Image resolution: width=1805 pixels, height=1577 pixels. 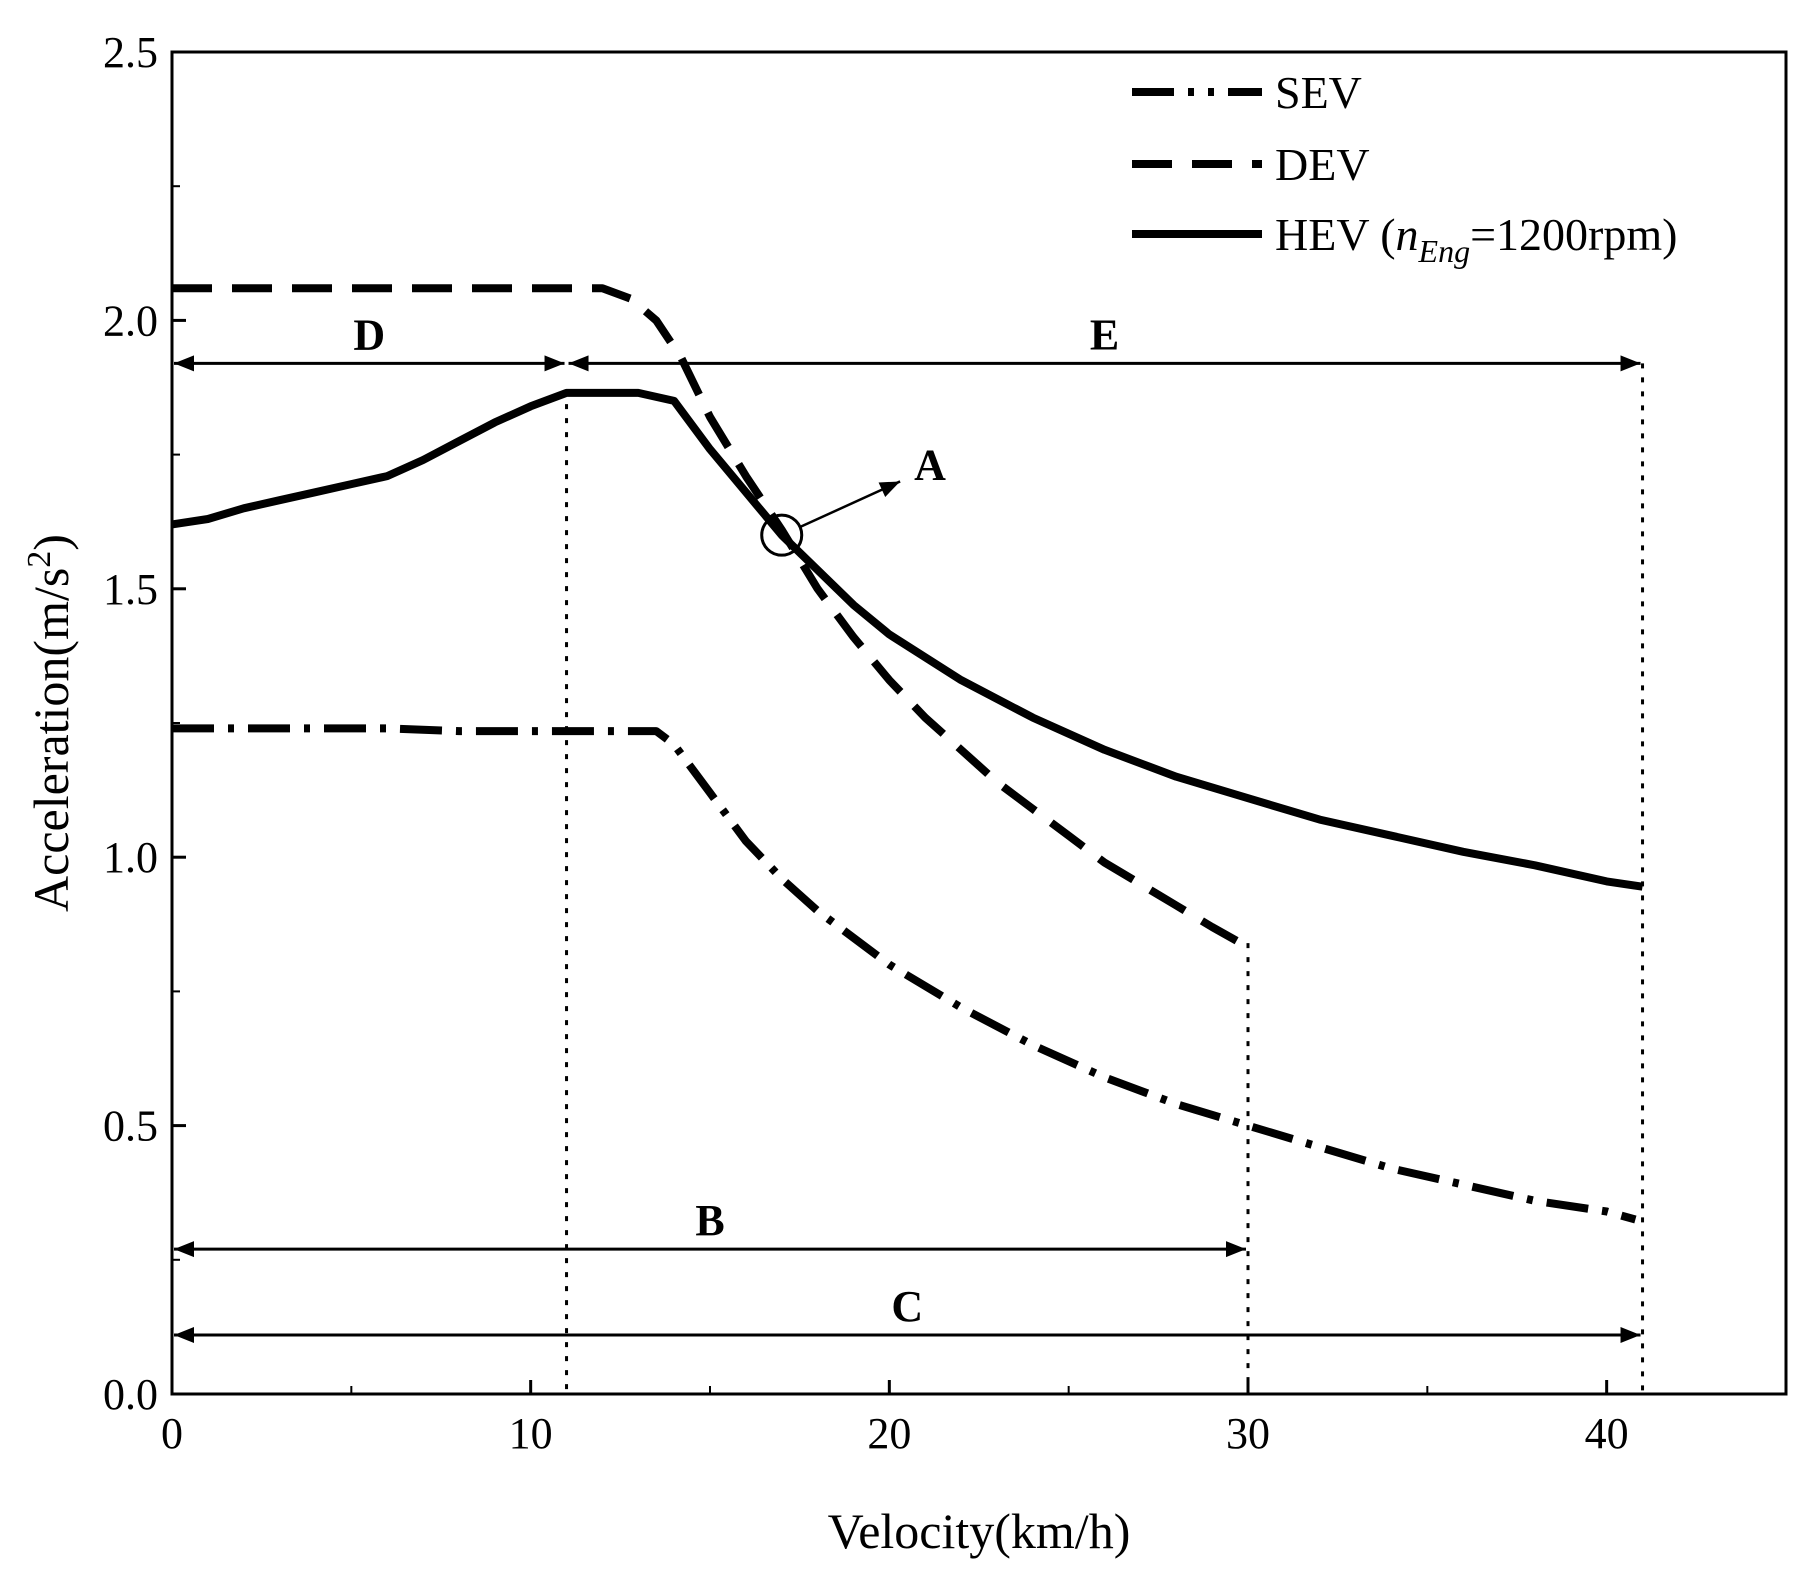 I want to click on x-axis: 0 10 20 30 40, so click(x=895, y=1419).